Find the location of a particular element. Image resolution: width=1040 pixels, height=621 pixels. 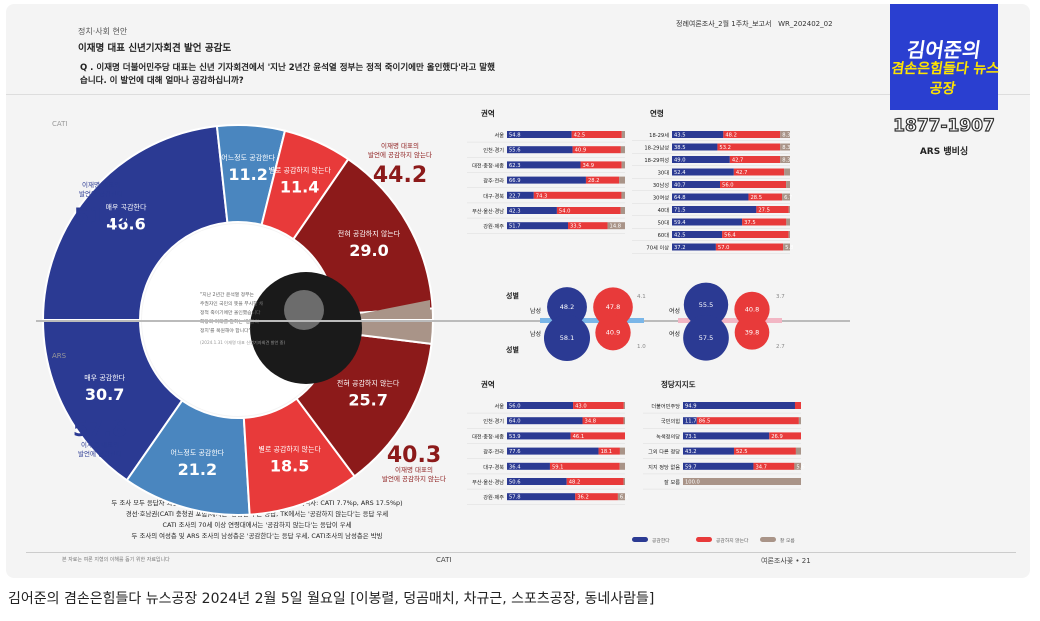

center-quote-line-2: 정적 죽이기에만 올인했습니다 is located at coordinates (230, 312).